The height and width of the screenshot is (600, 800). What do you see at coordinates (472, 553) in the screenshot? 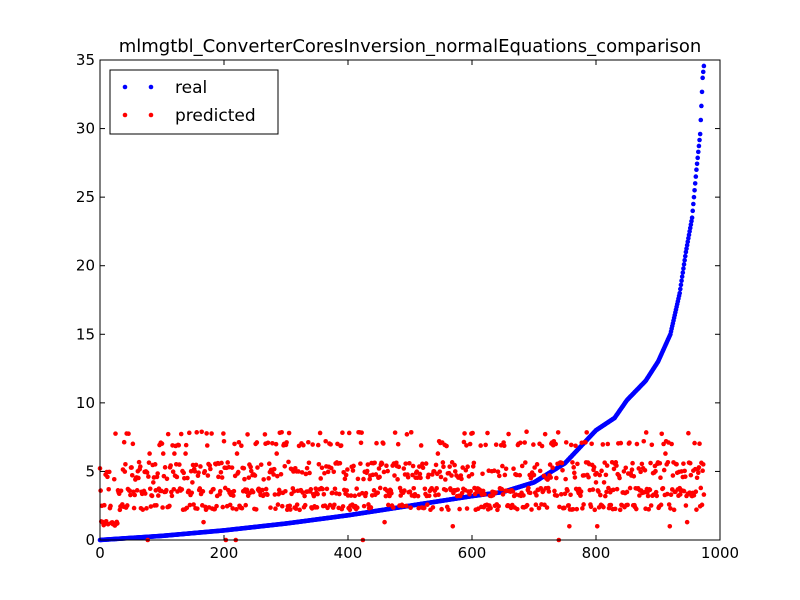
I see `x-tick-label: 600` at bounding box center [472, 553].